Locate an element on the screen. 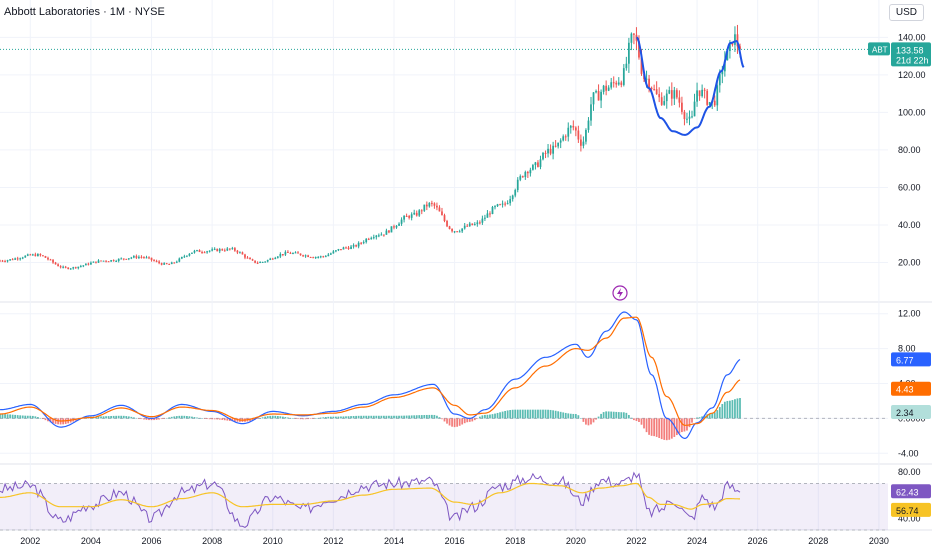 This screenshot has width=932, height=550. x-tick-label: 2026 is located at coordinates (758, 541).